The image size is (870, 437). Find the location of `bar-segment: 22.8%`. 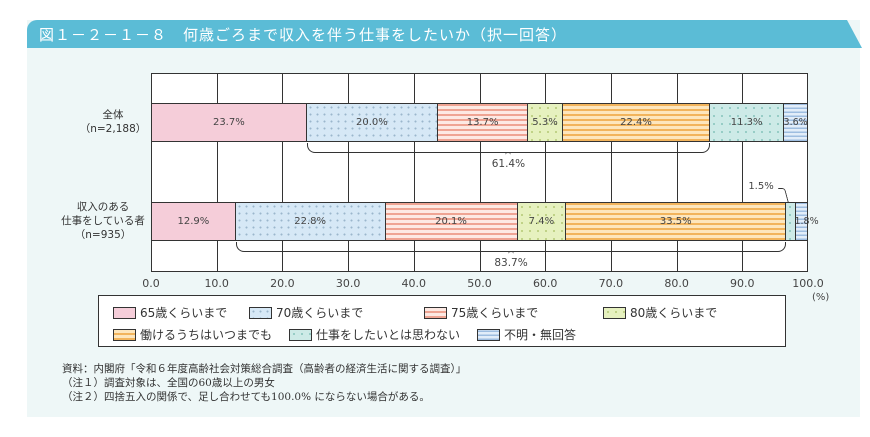

bar-segment: 22.8% is located at coordinates (310, 221).